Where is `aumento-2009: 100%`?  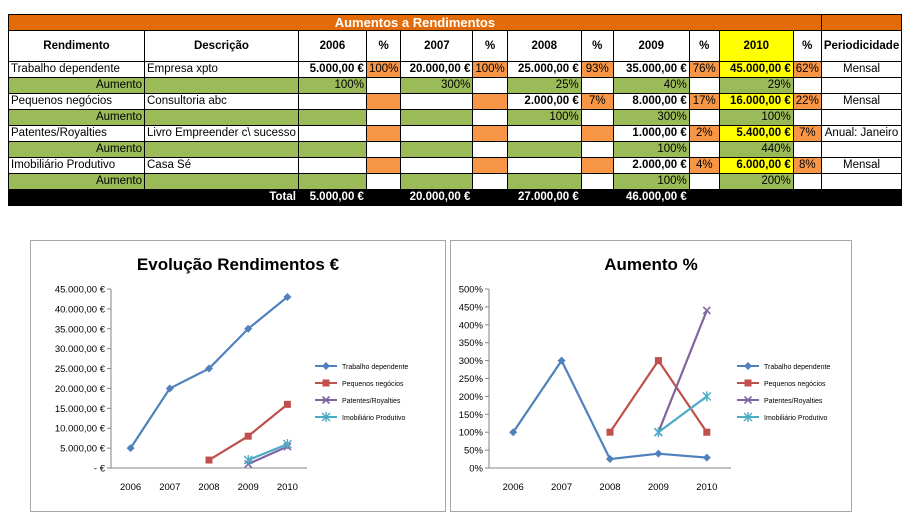 aumento-2009: 100% is located at coordinates (651, 149).